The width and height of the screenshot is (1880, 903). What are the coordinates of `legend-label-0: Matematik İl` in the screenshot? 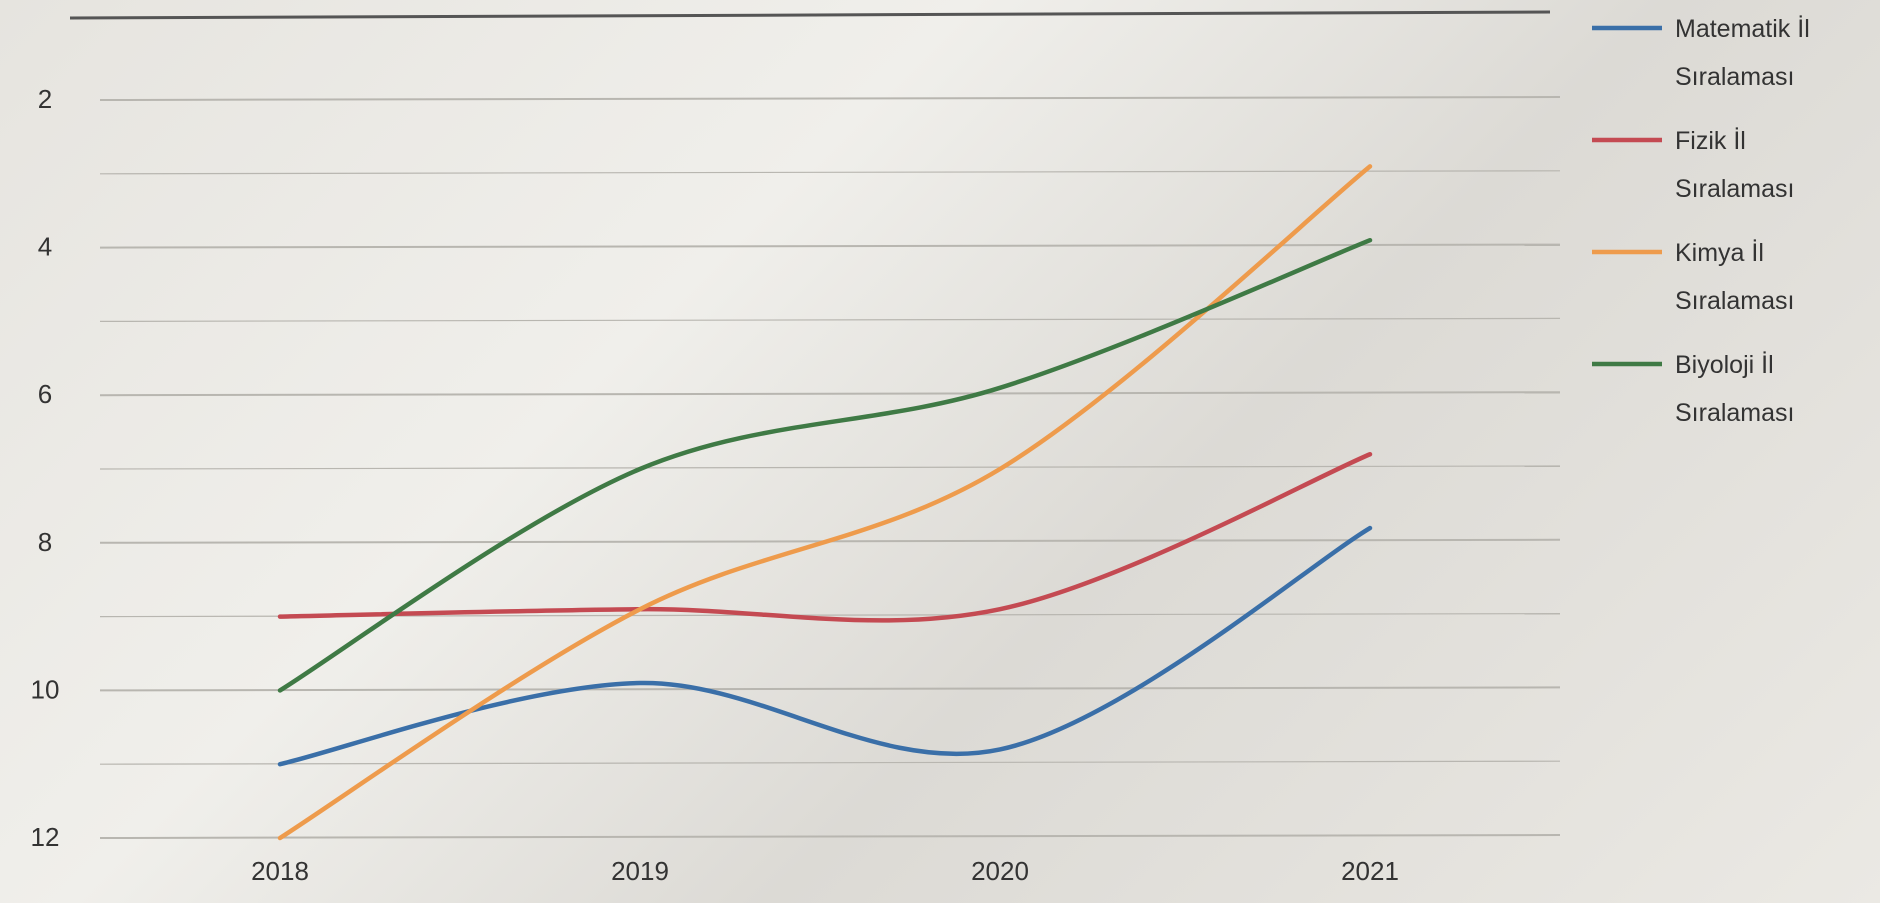 It's located at (1742, 28).